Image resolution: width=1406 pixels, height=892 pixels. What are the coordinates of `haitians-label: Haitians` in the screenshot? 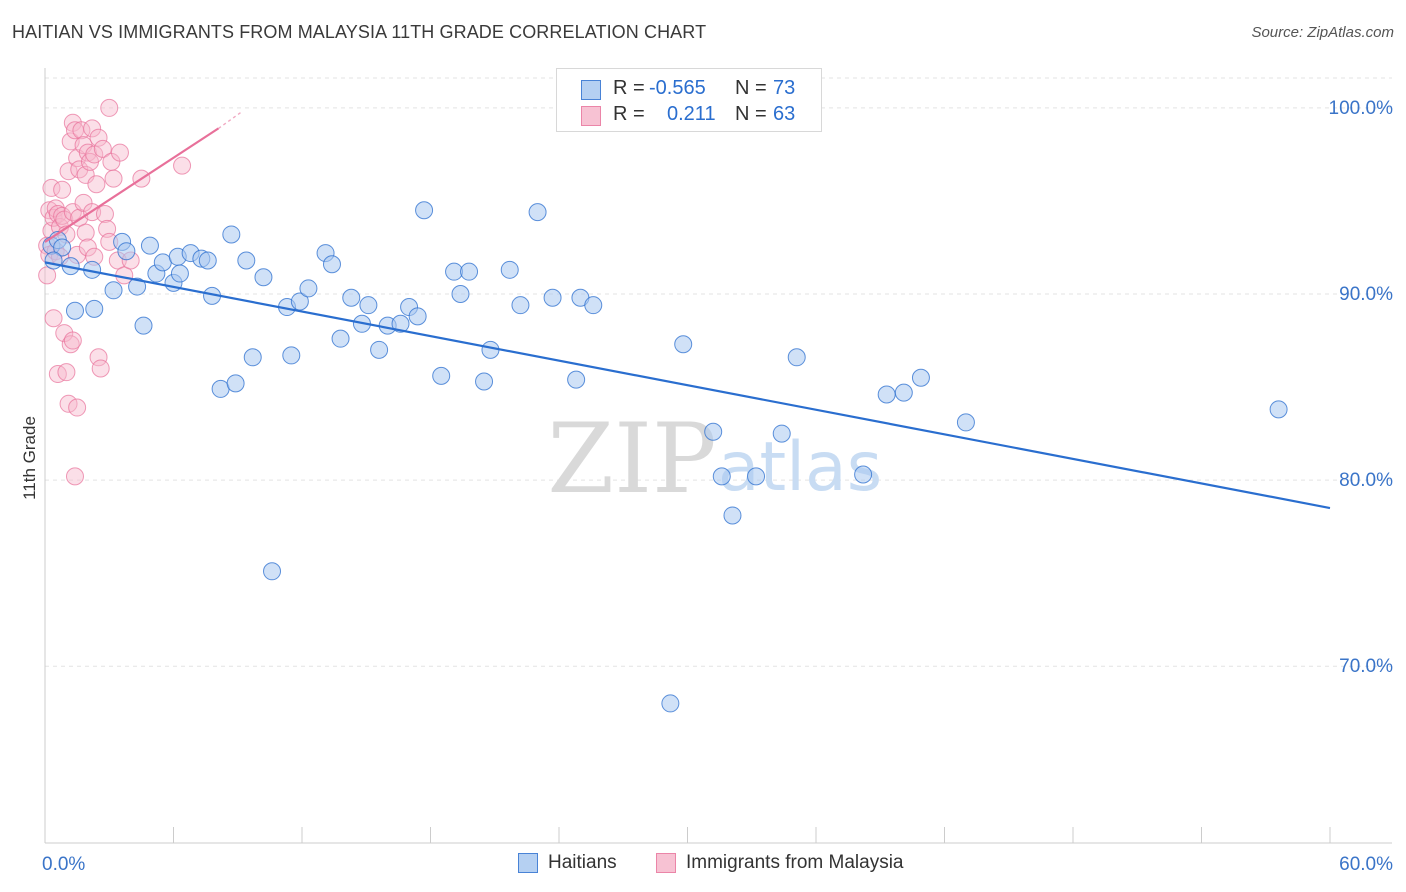 It's located at (582, 862).